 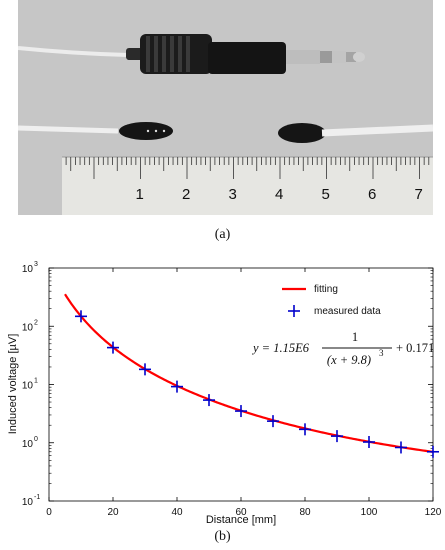 What do you see at coordinates (222, 234) in the screenshot?
I see `caption-a: (a)` at bounding box center [222, 234].